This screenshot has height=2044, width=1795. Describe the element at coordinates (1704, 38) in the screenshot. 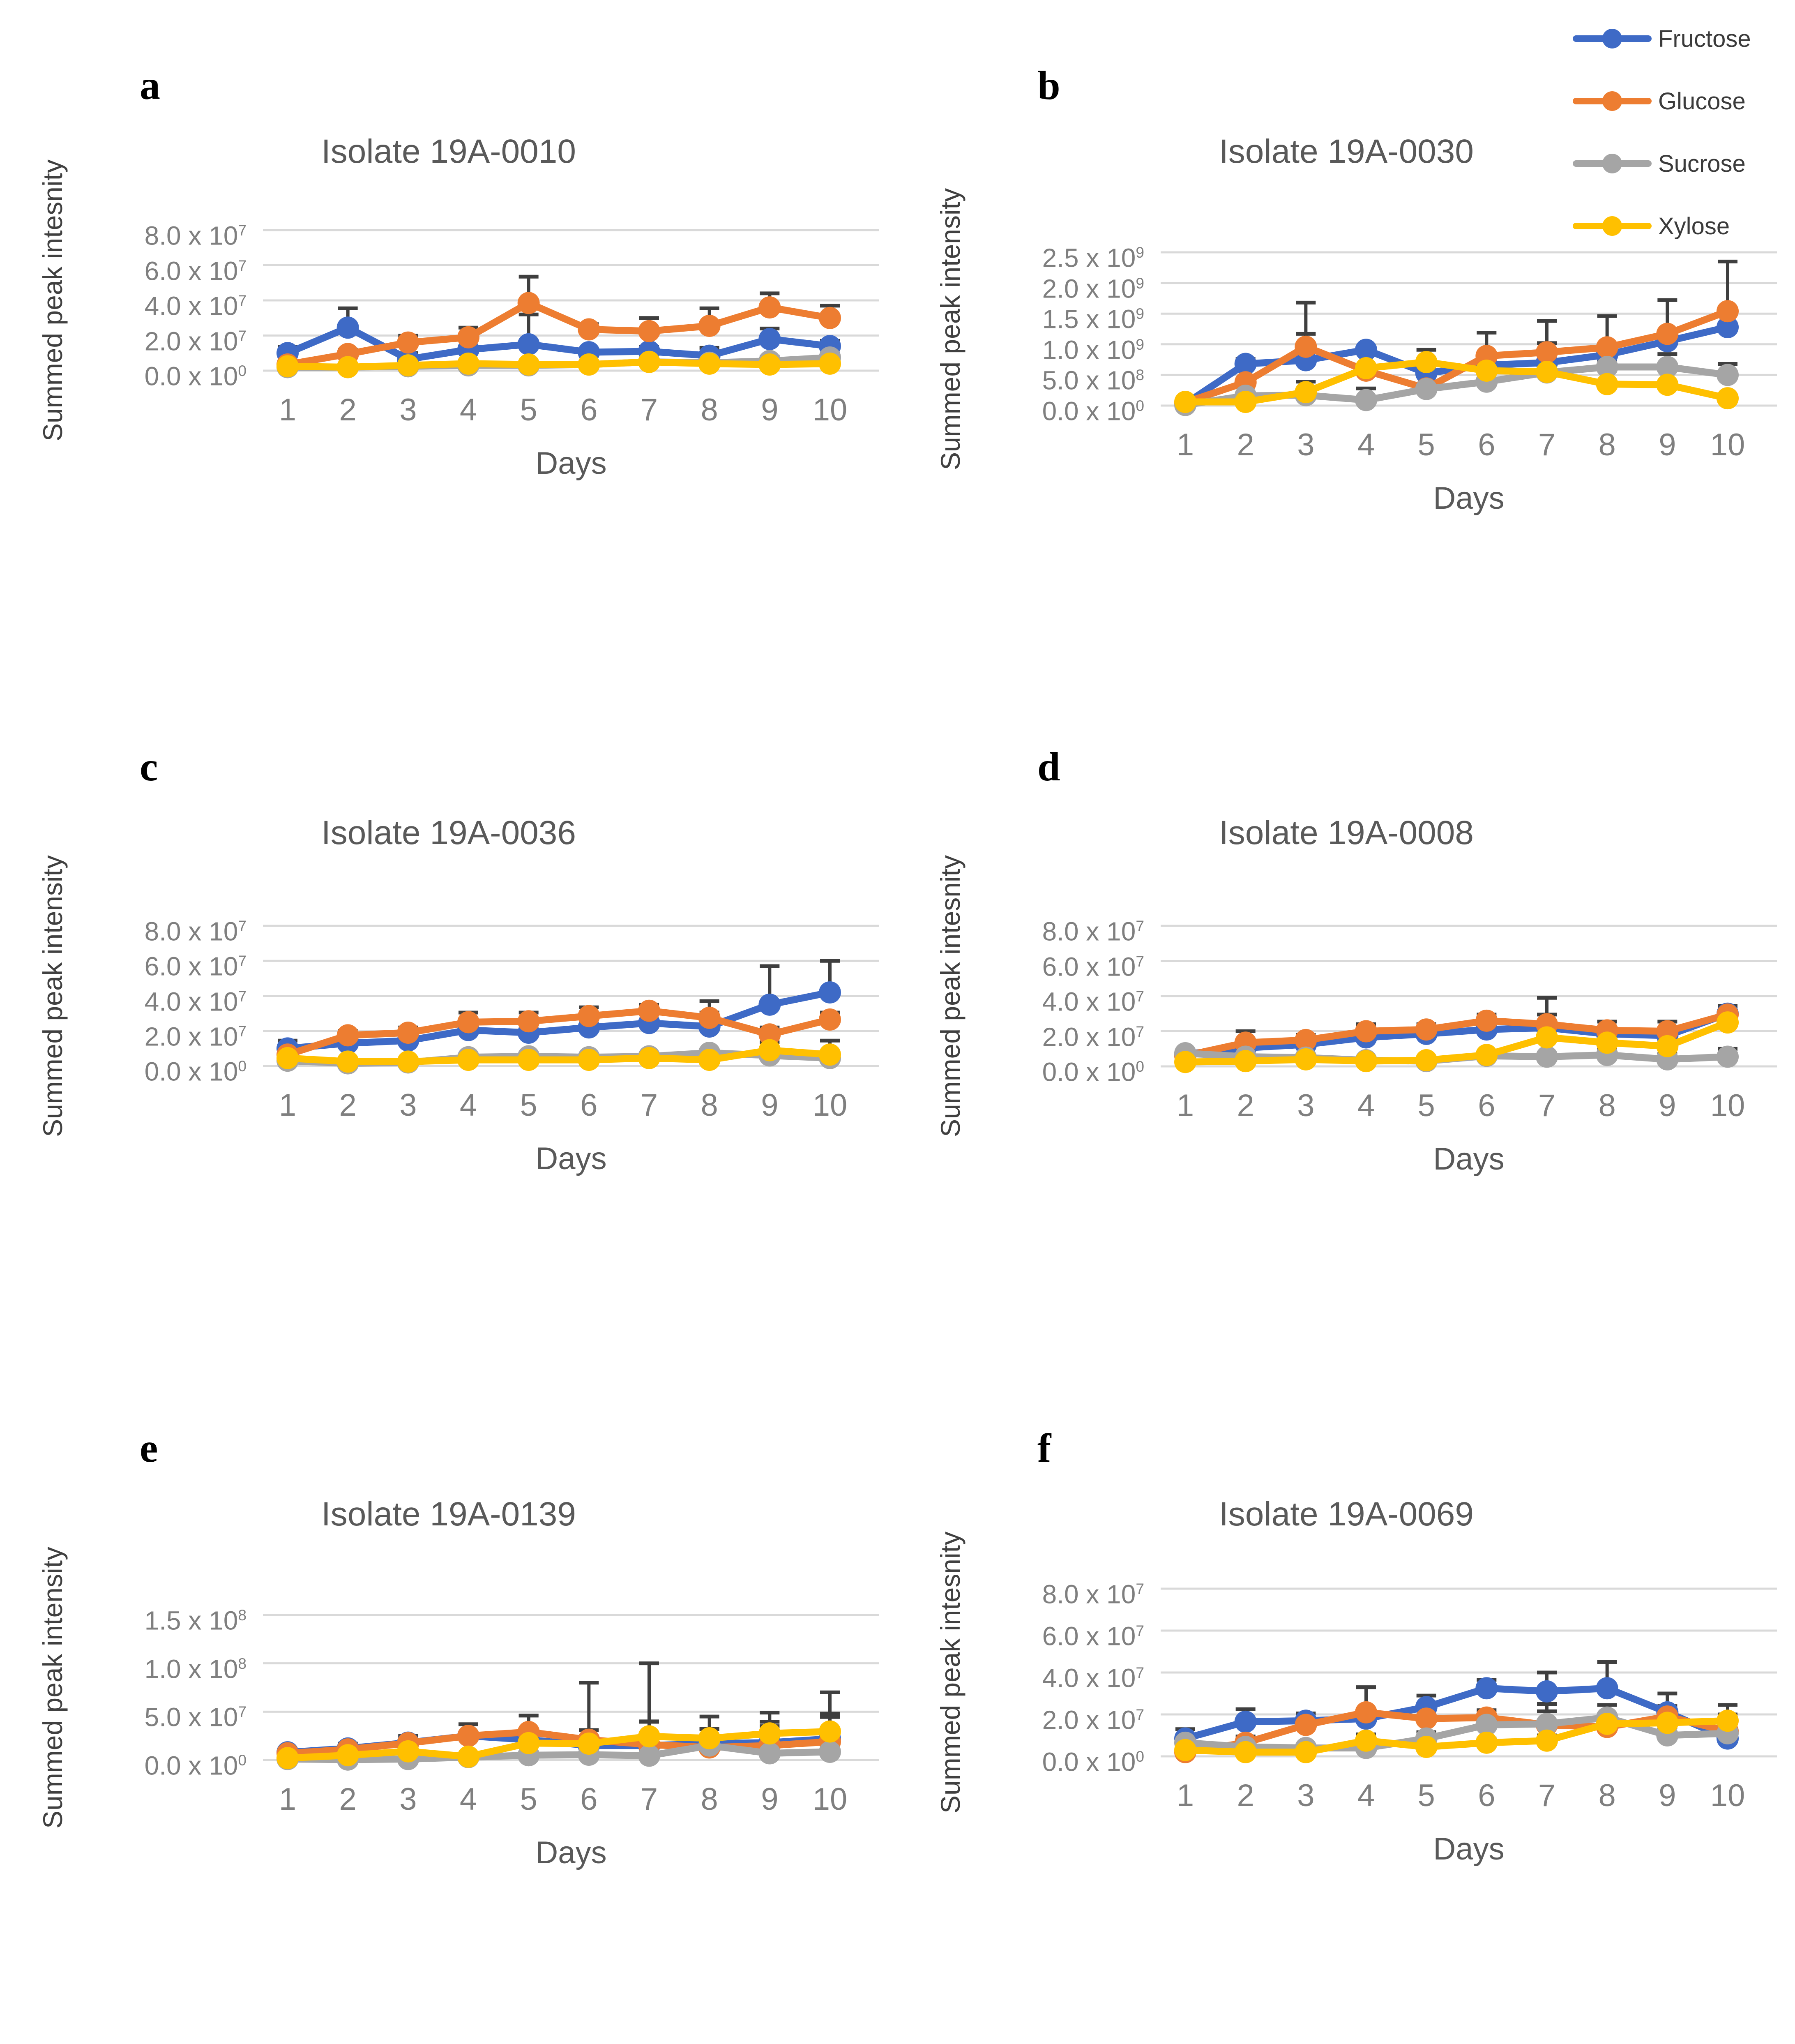

I see `legend-label: Fructose` at that location.